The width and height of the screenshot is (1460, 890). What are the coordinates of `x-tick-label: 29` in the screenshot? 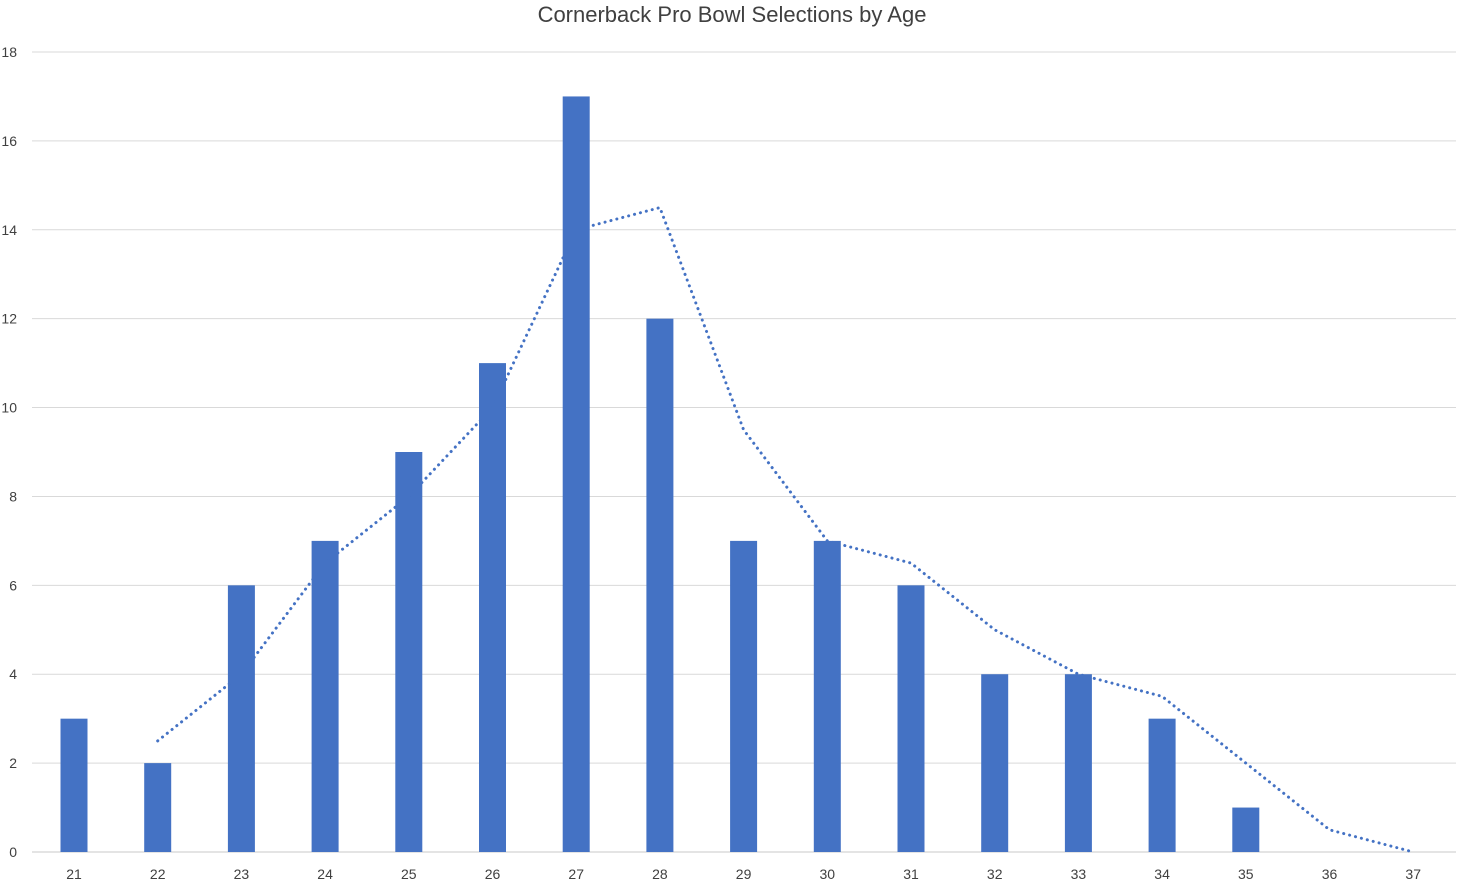 It's located at (744, 874).